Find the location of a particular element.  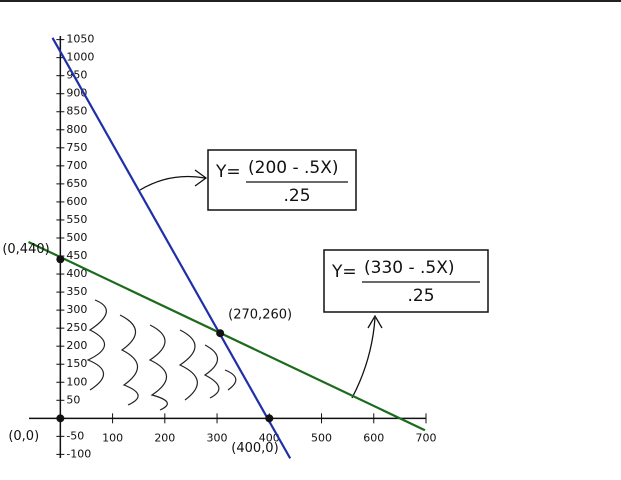

y-tick-label: 700 is located at coordinates (76, 165).